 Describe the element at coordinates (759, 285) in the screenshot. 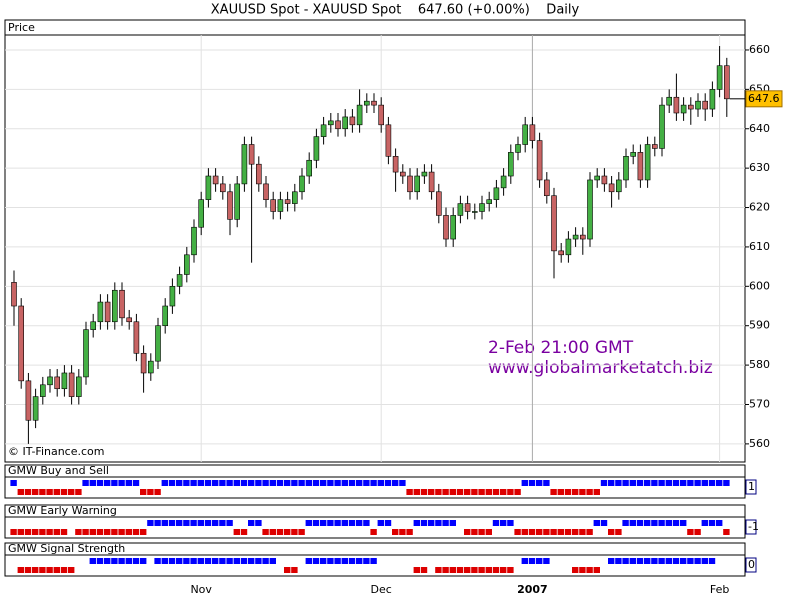

I see `y-tick-label: 600` at that location.